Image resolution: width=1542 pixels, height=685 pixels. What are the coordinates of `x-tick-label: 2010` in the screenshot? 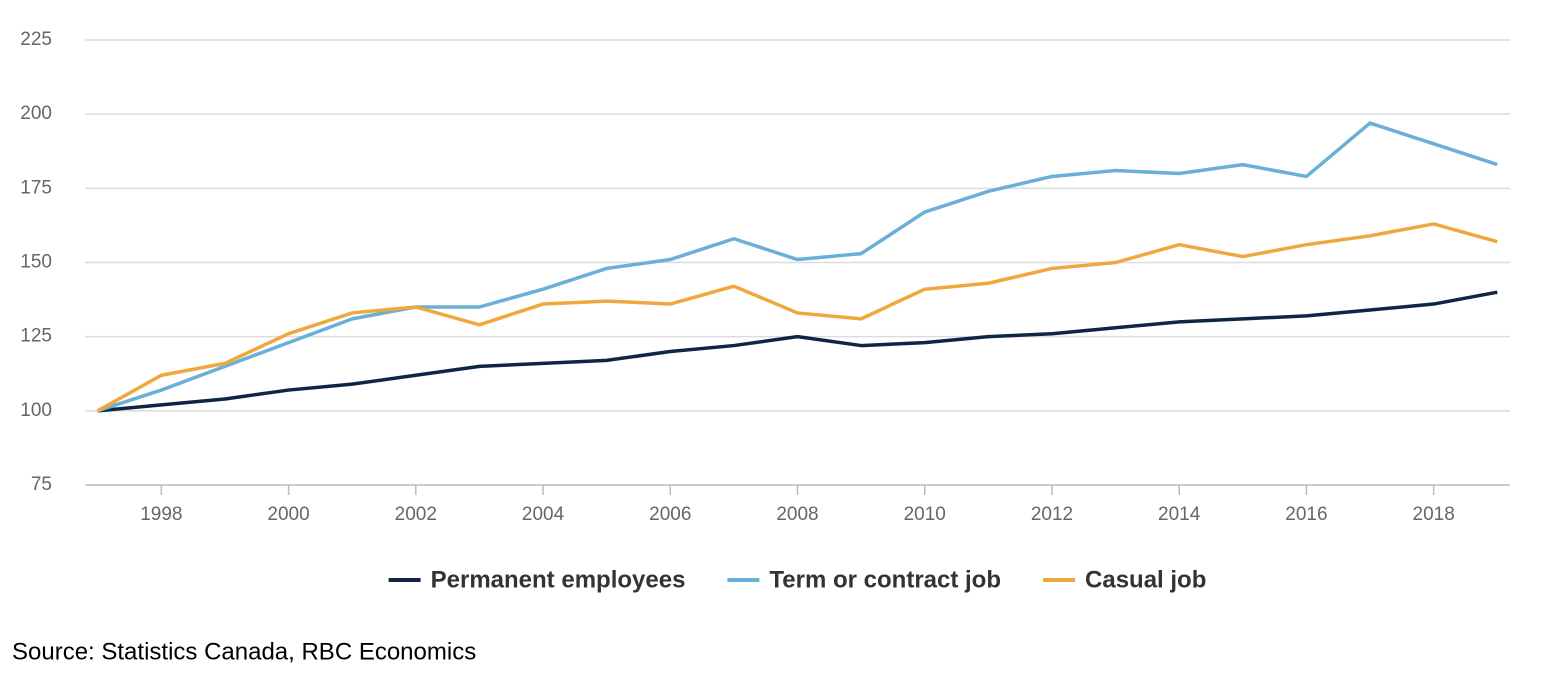 It's located at (925, 514).